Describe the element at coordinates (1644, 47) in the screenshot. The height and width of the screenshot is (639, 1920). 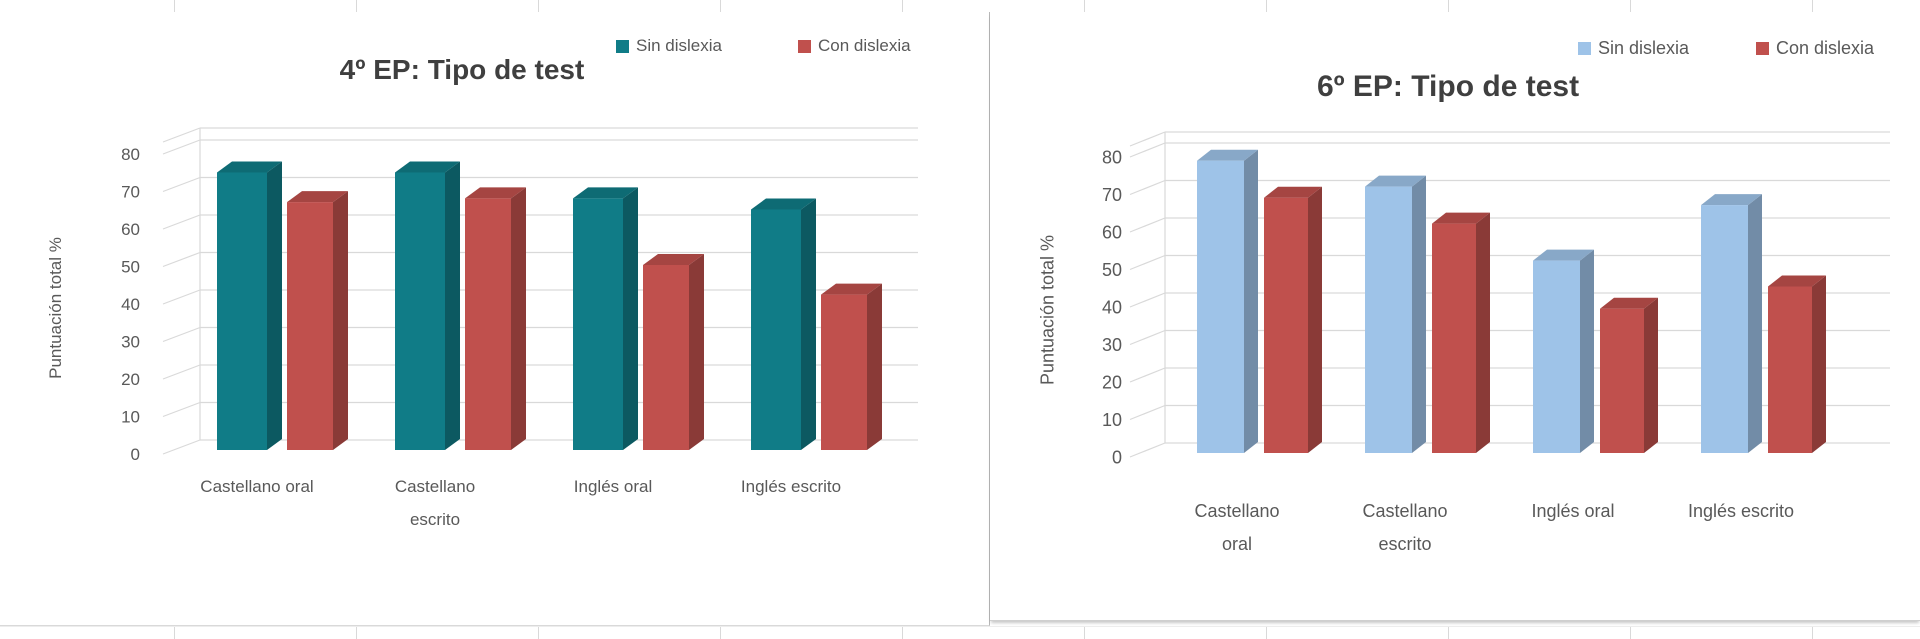
I see `legend-label-sin-dislexia: Sin dislexia` at that location.